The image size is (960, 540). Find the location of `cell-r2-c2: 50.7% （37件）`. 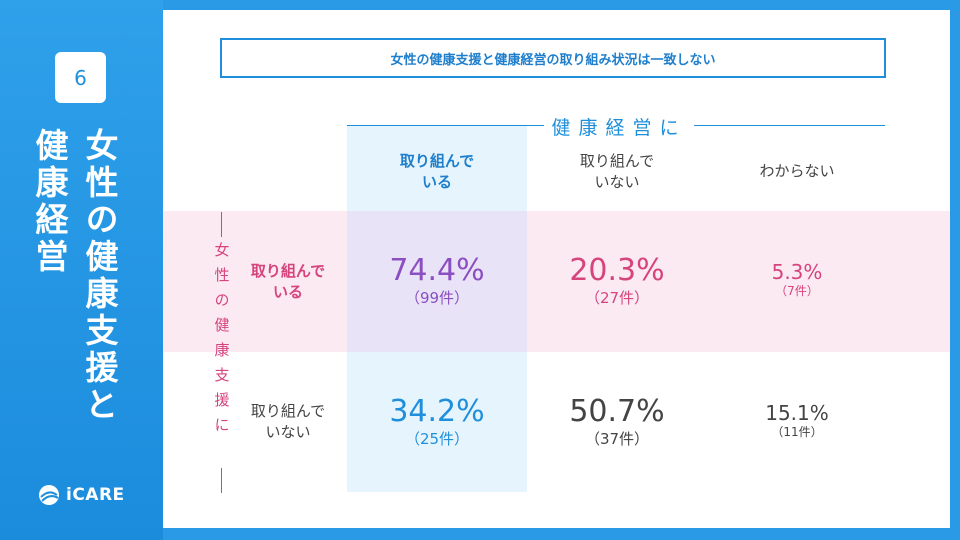

cell-r2-c2: 50.7% （37件） is located at coordinates (617, 421).